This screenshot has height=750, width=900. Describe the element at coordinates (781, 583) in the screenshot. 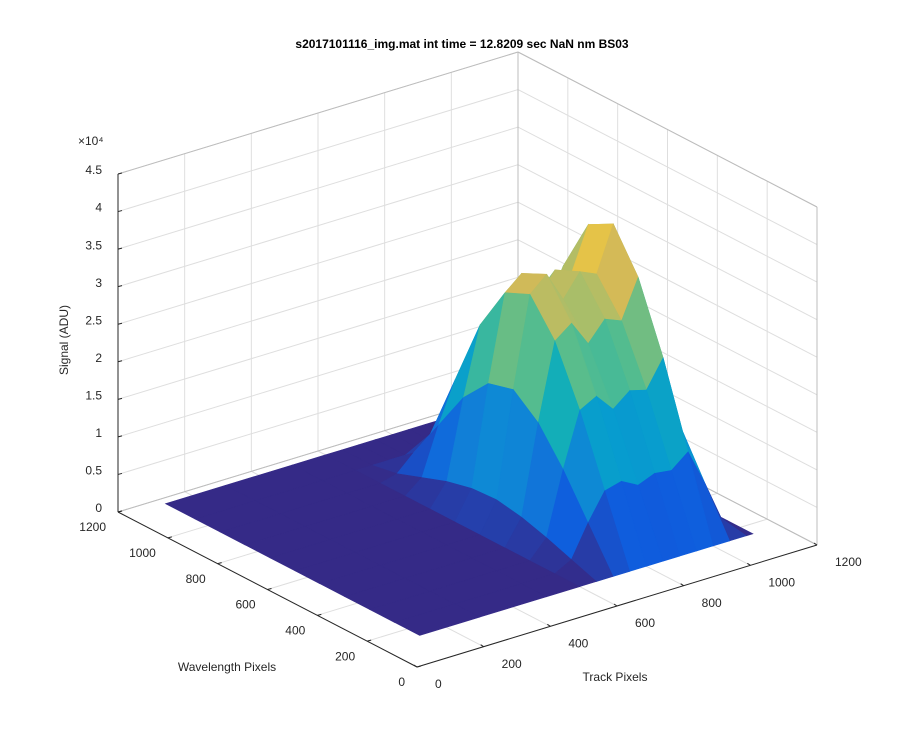

I see `x-tick-label: 1000` at that location.